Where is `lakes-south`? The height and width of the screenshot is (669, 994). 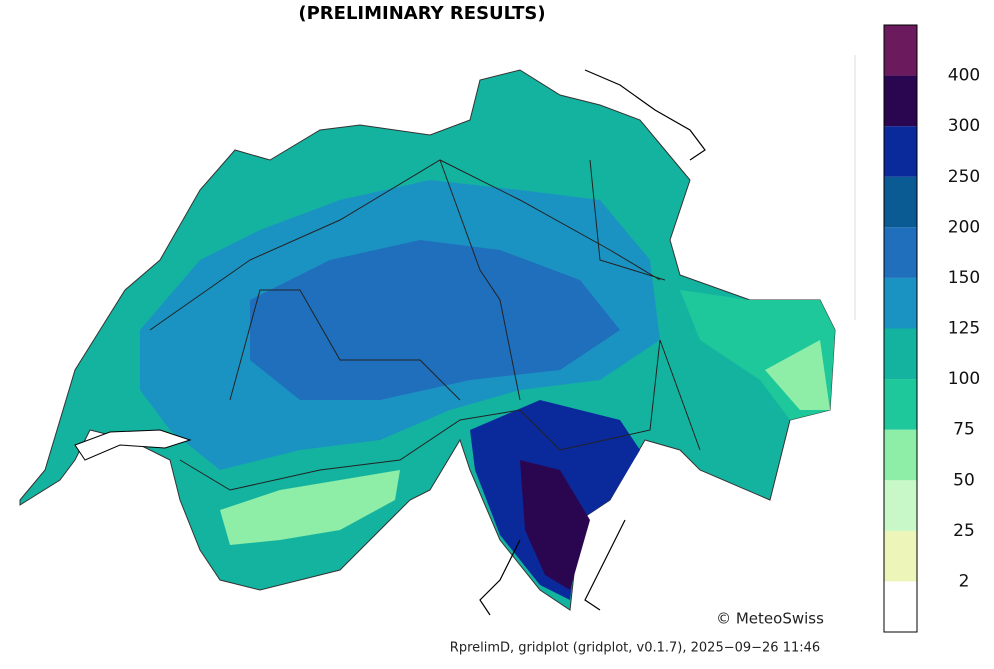 lakes-south is located at coordinates (552, 567).